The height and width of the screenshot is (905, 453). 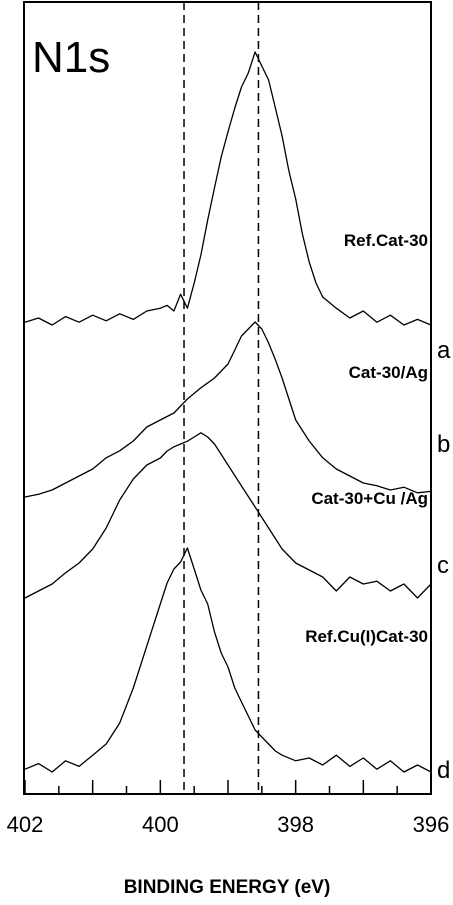 I want to click on reference-lines, so click(x=221, y=398).